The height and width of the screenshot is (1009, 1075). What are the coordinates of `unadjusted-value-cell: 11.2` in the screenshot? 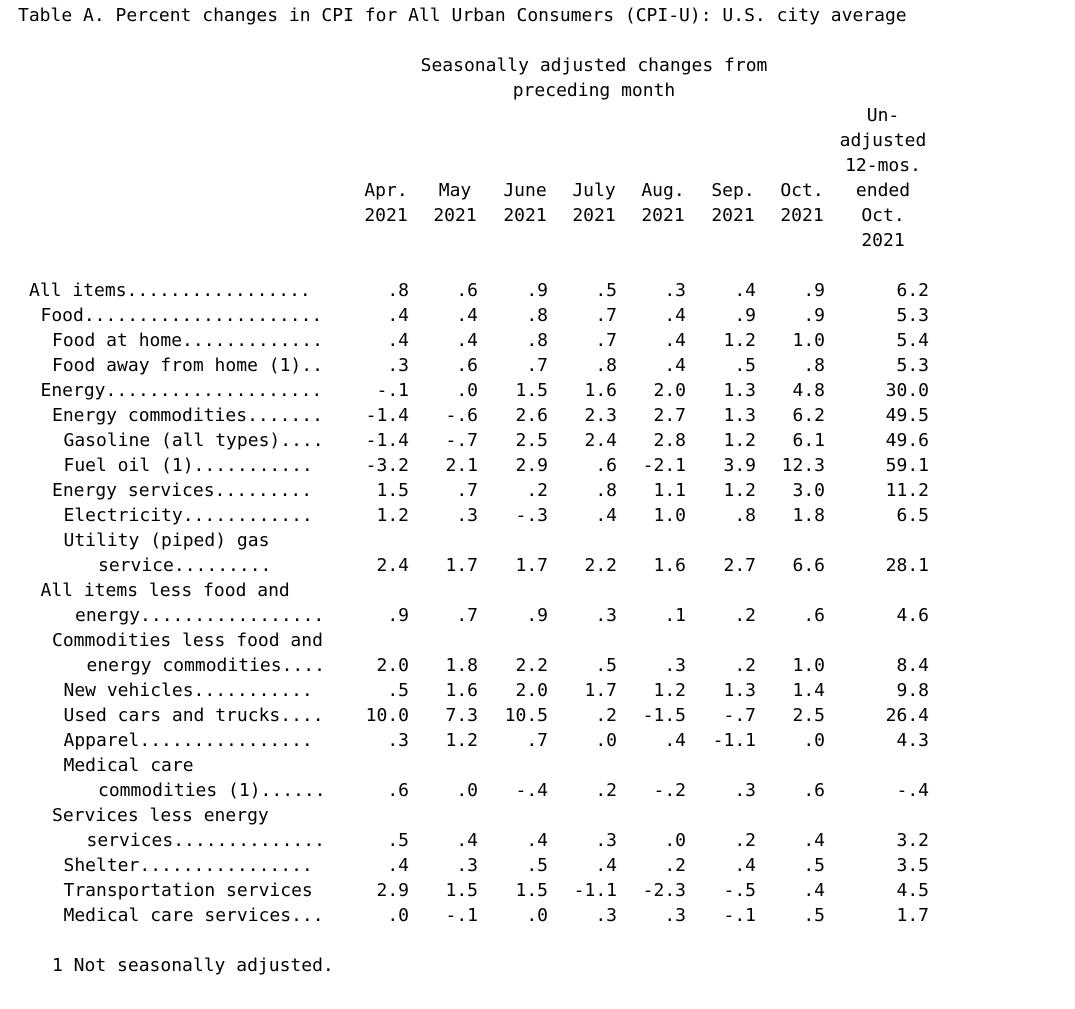 It's located at (907, 490).